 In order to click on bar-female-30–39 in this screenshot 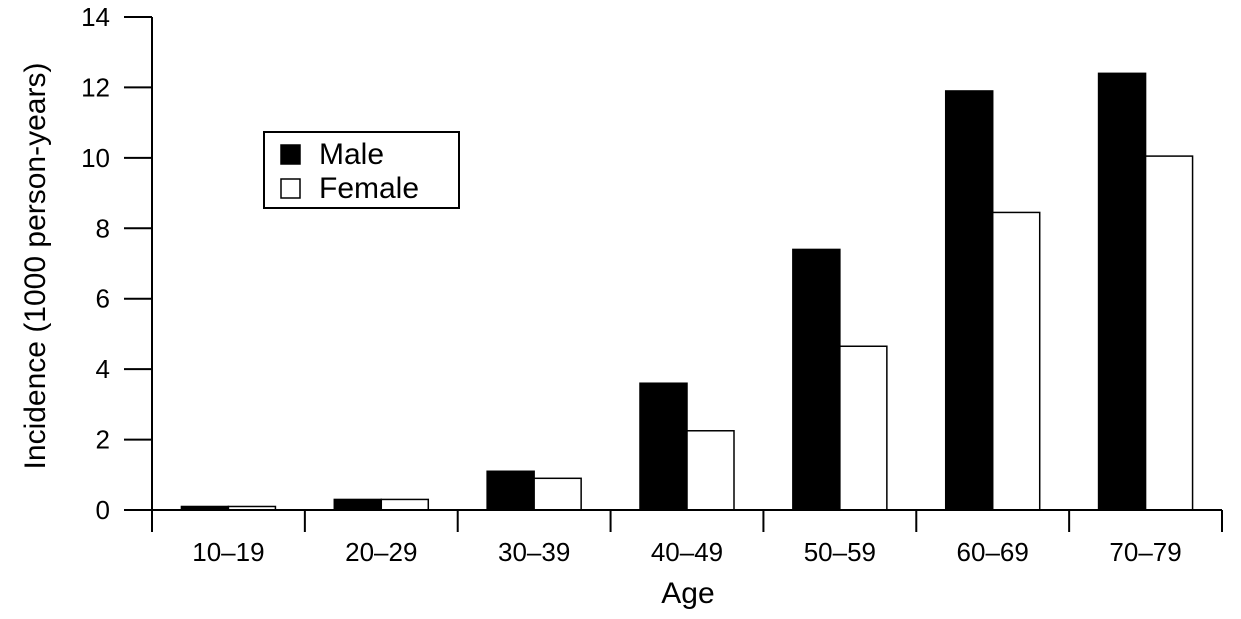, I will do `click(557, 494)`.